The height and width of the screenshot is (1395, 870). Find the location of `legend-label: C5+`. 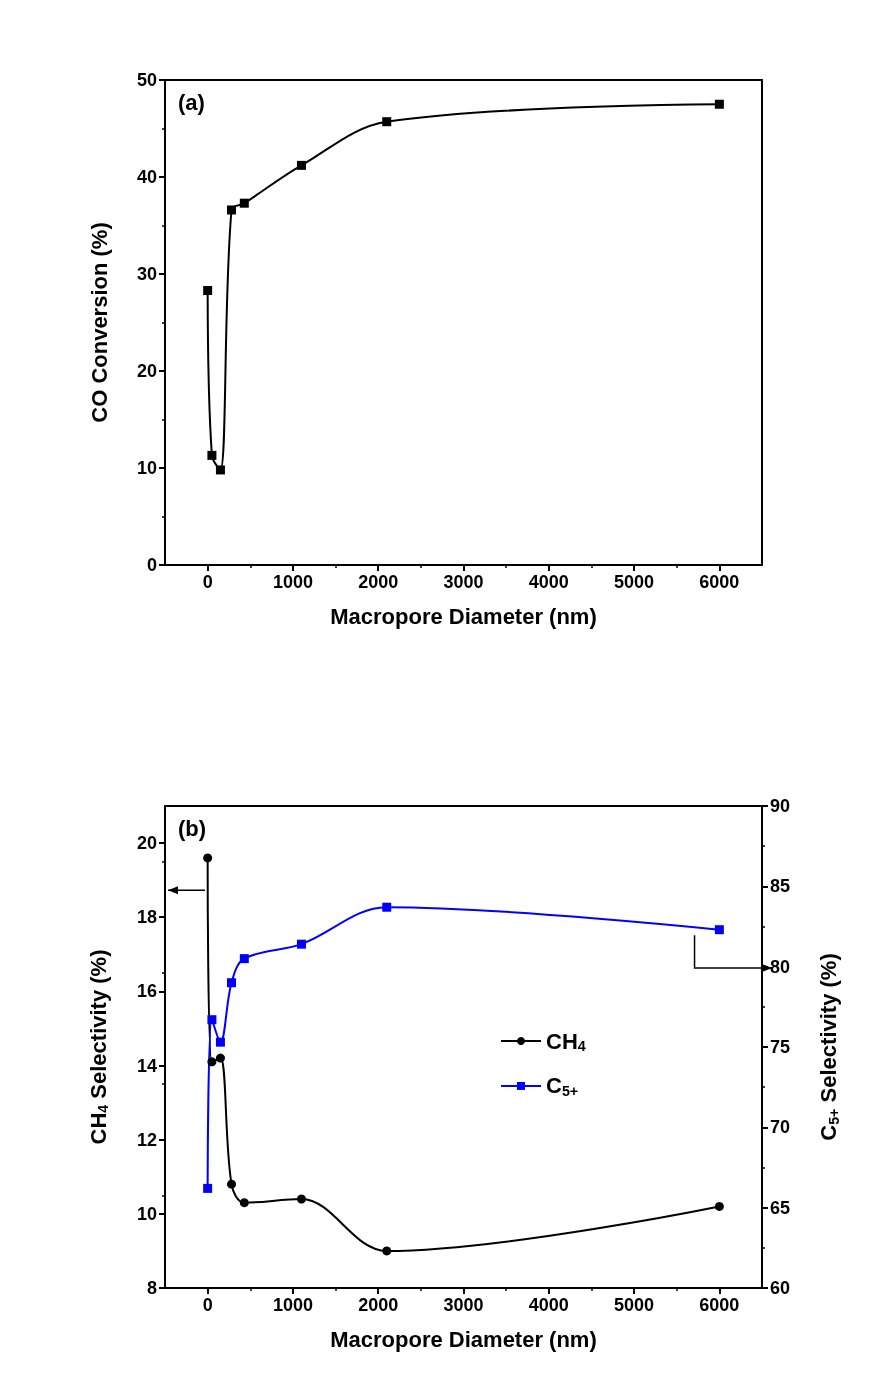

legend-label: C5+ is located at coordinates (562, 1086).